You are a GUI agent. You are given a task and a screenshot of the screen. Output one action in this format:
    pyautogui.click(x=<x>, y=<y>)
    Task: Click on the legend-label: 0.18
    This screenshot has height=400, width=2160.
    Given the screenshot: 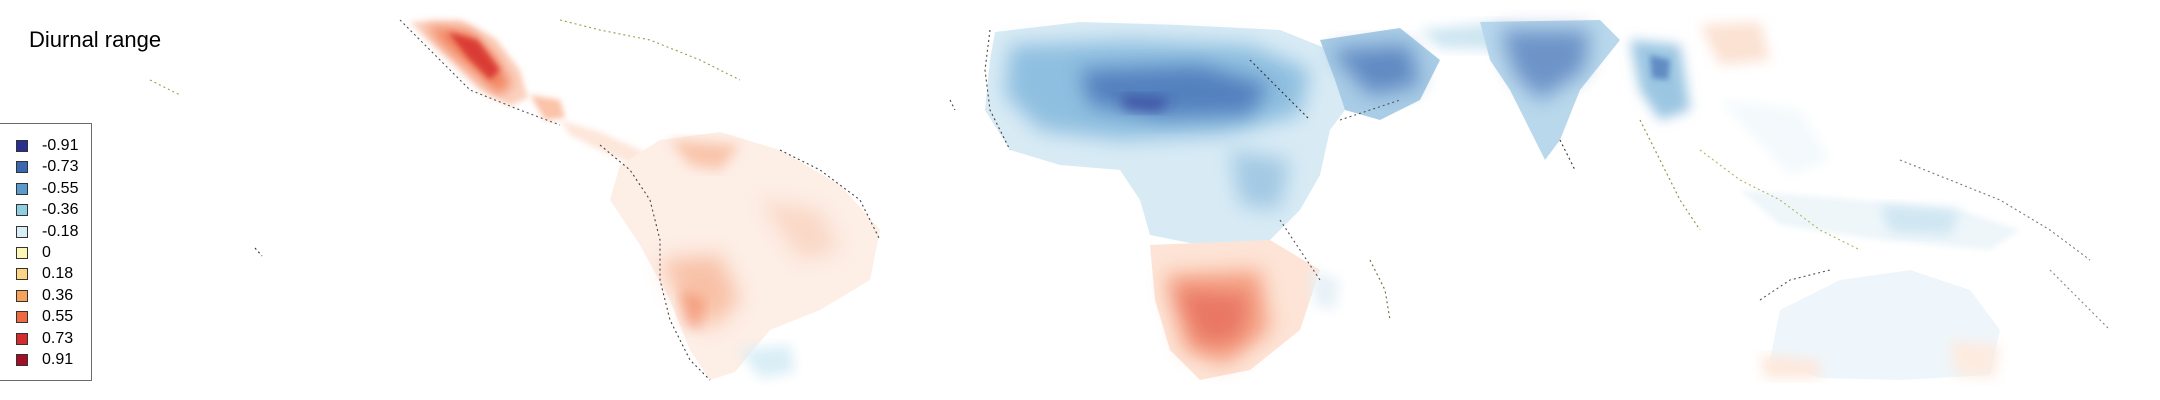 What is the action you would take?
    pyautogui.click(x=58, y=274)
    